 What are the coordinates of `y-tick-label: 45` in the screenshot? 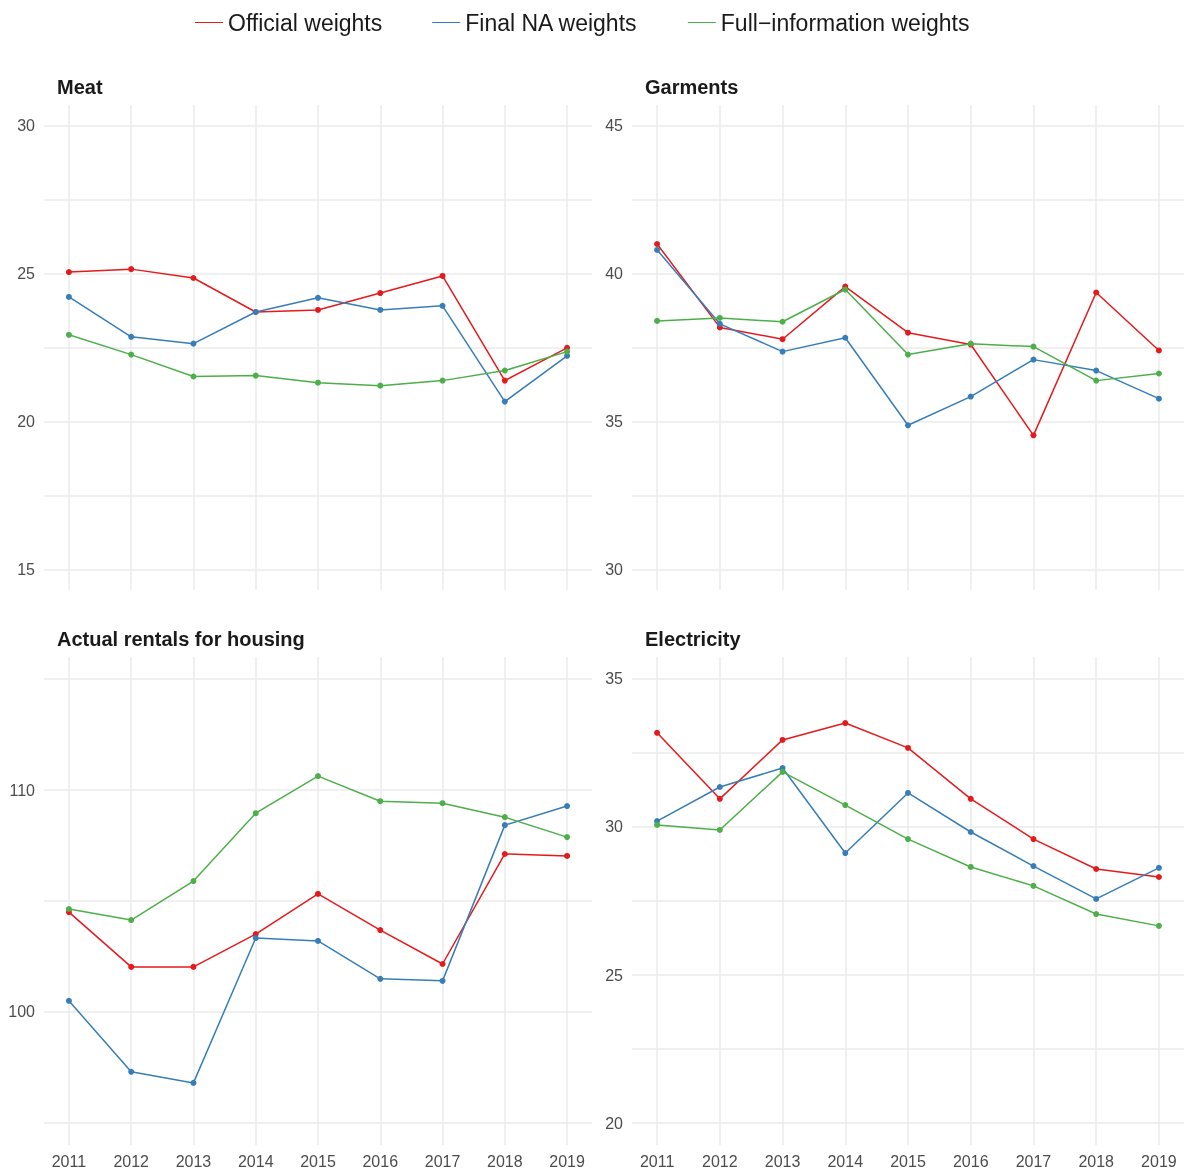 It's located at (614, 126).